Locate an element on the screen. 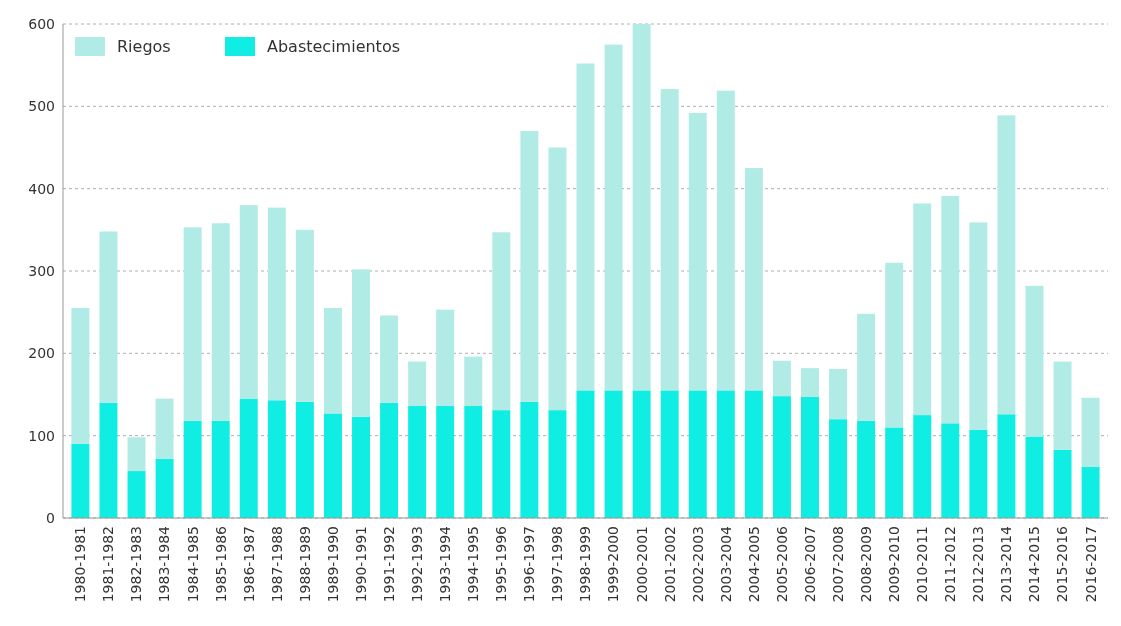  x-tick-label: 1989-1990 is located at coordinates (332, 564).